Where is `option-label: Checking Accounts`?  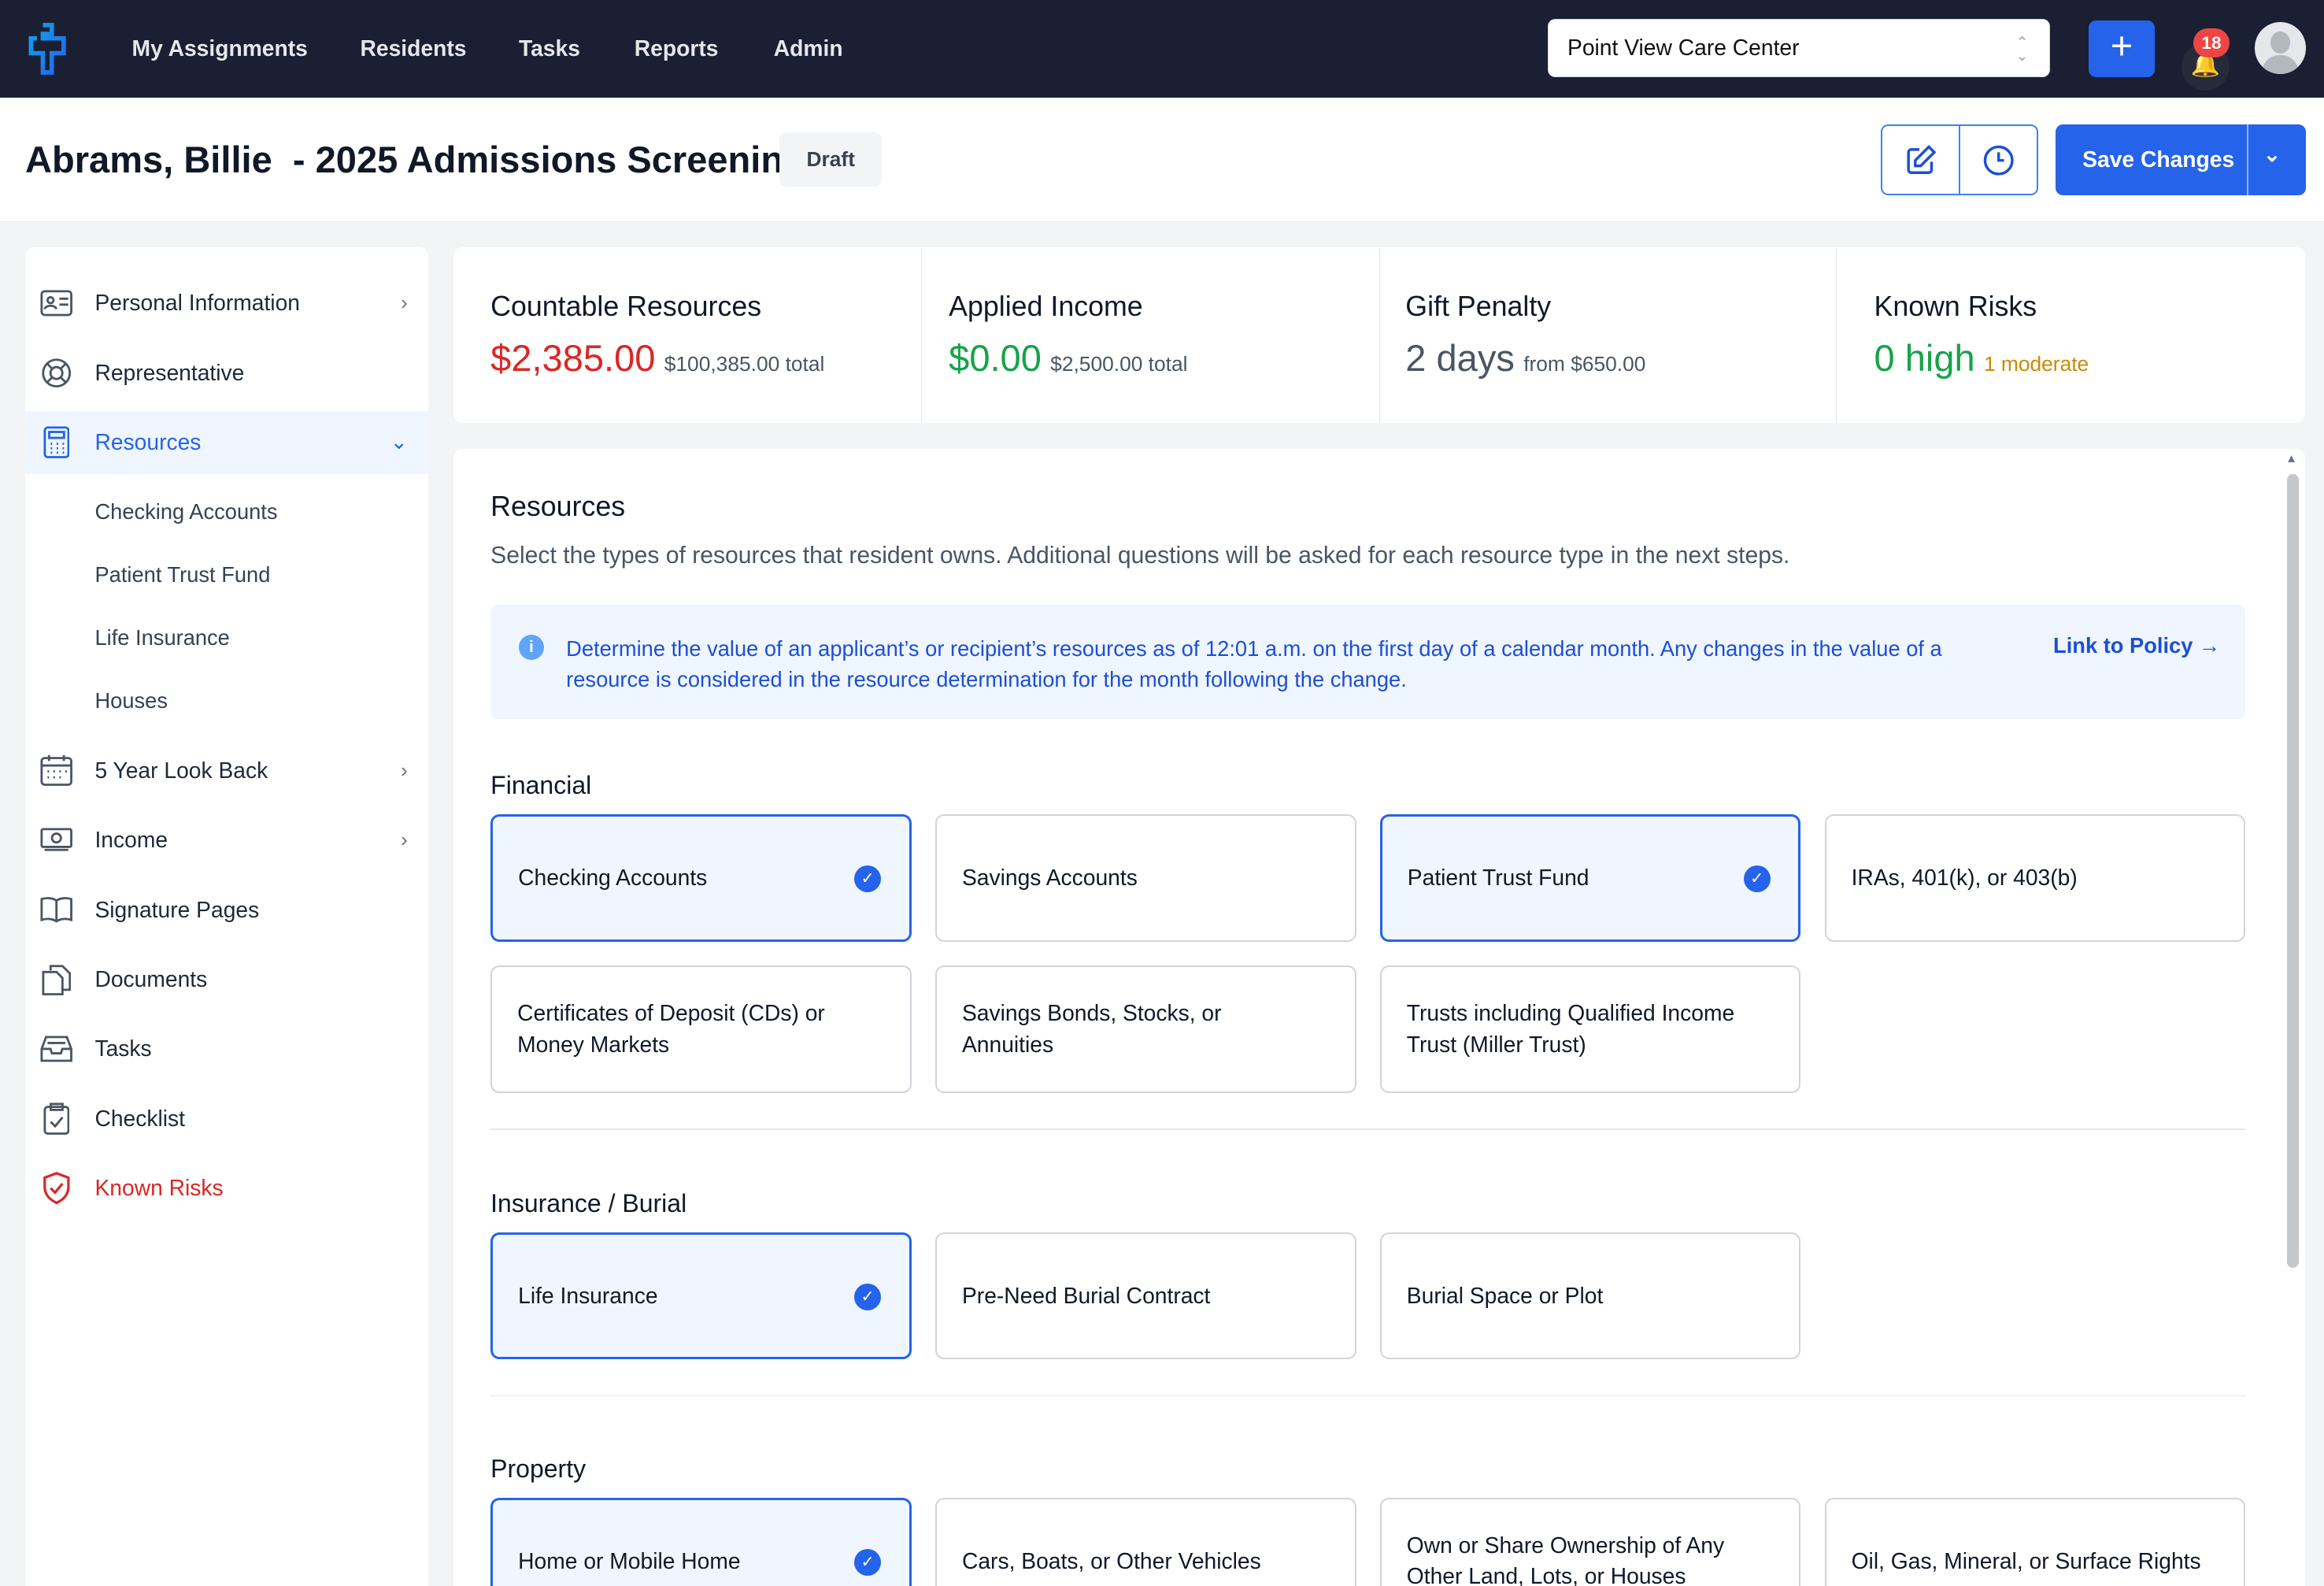 option-label: Checking Accounts is located at coordinates (613, 877).